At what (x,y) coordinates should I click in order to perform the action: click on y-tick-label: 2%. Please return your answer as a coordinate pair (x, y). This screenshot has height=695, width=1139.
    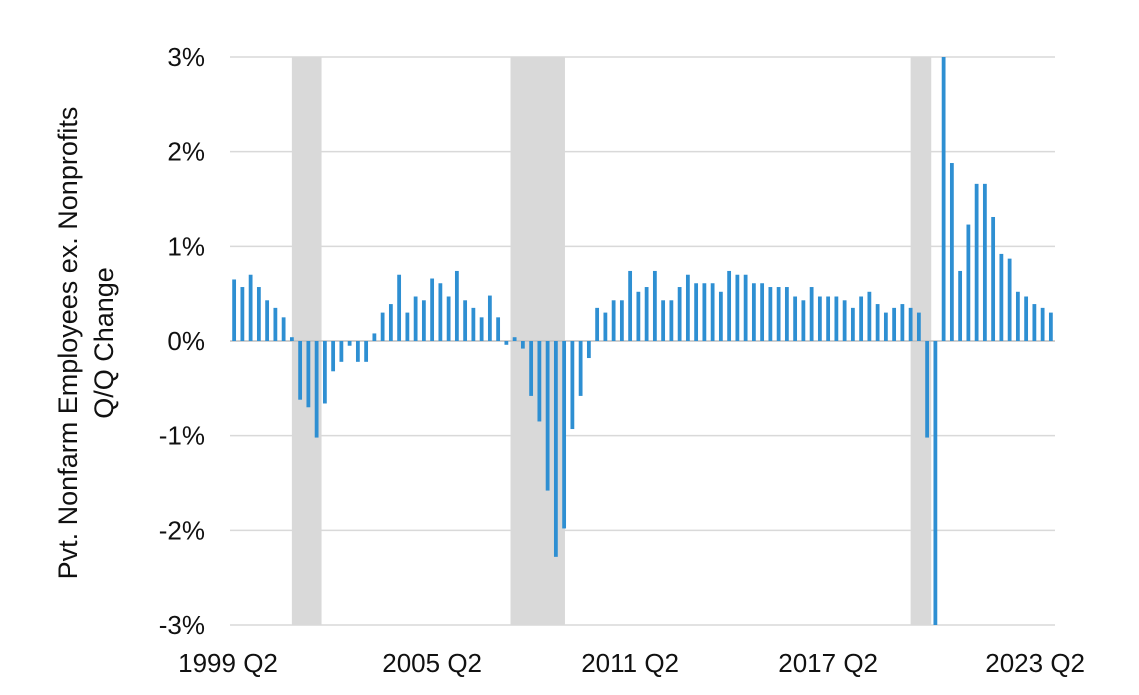
    Looking at the image, I should click on (186, 152).